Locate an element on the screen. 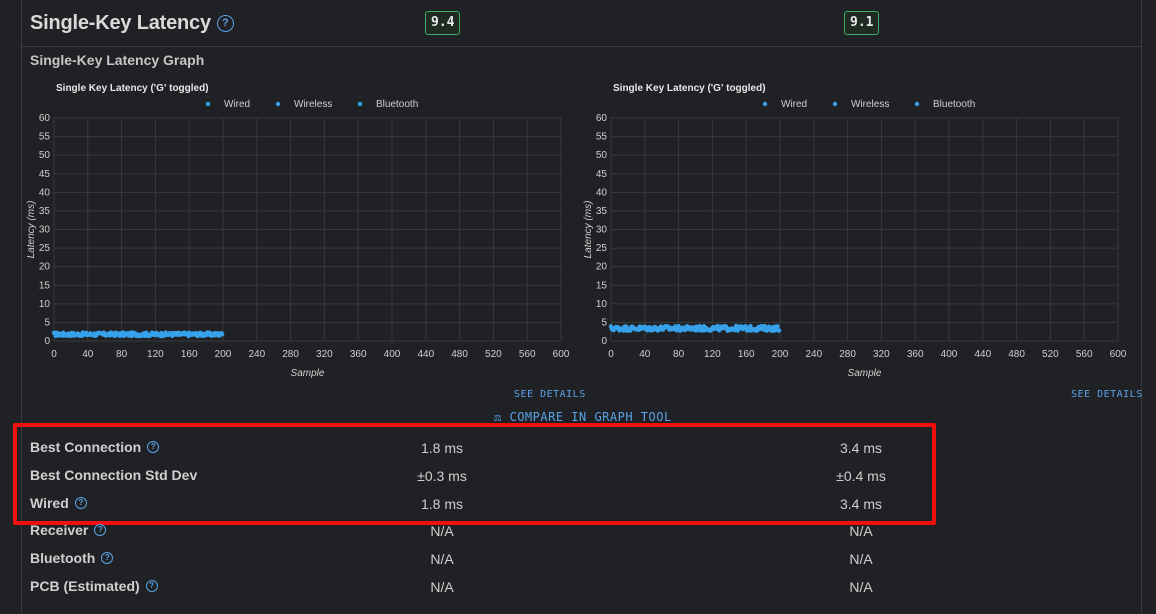 The width and height of the screenshot is (1156, 614). y-tick-label: 60 is located at coordinates (602, 118).